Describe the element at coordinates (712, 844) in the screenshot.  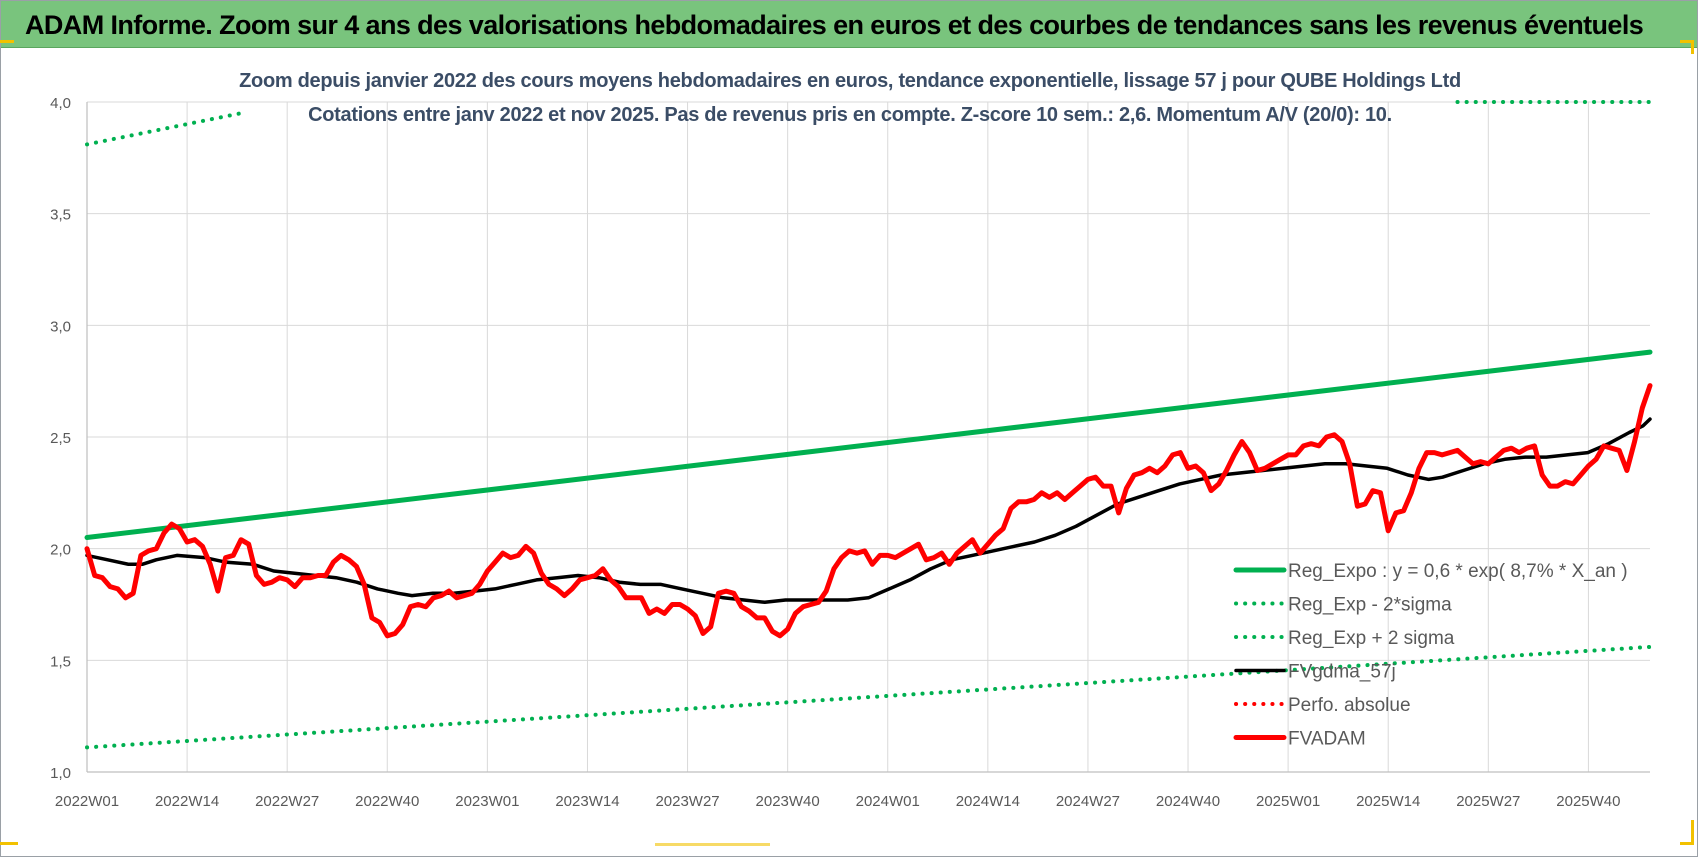
I see `corner-accent-bottom-mid` at that location.